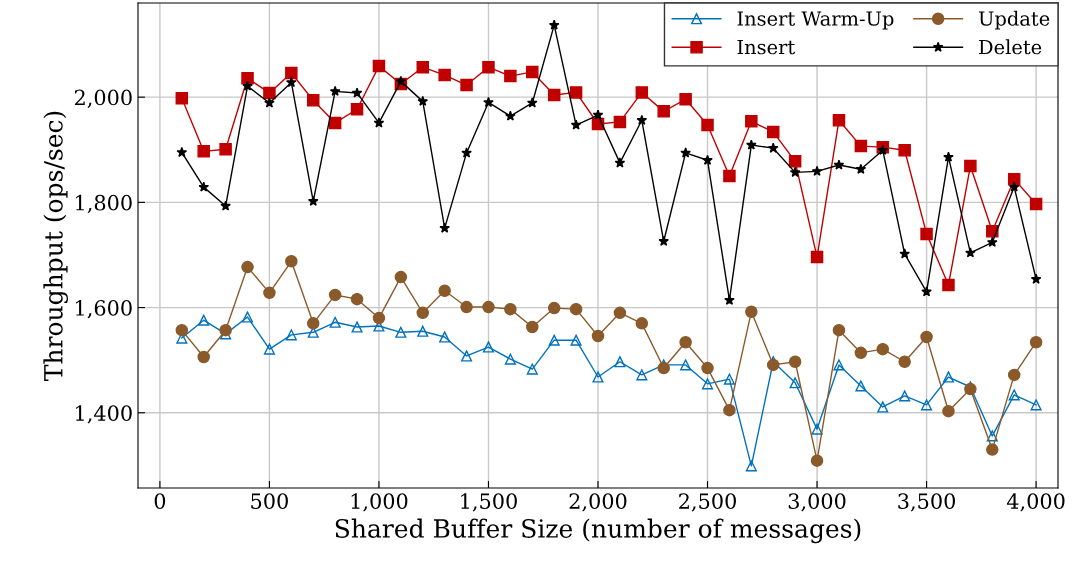 Image resolution: width=1072 pixels, height=581 pixels. I want to click on x-tick-label: 3,000, so click(817, 502).